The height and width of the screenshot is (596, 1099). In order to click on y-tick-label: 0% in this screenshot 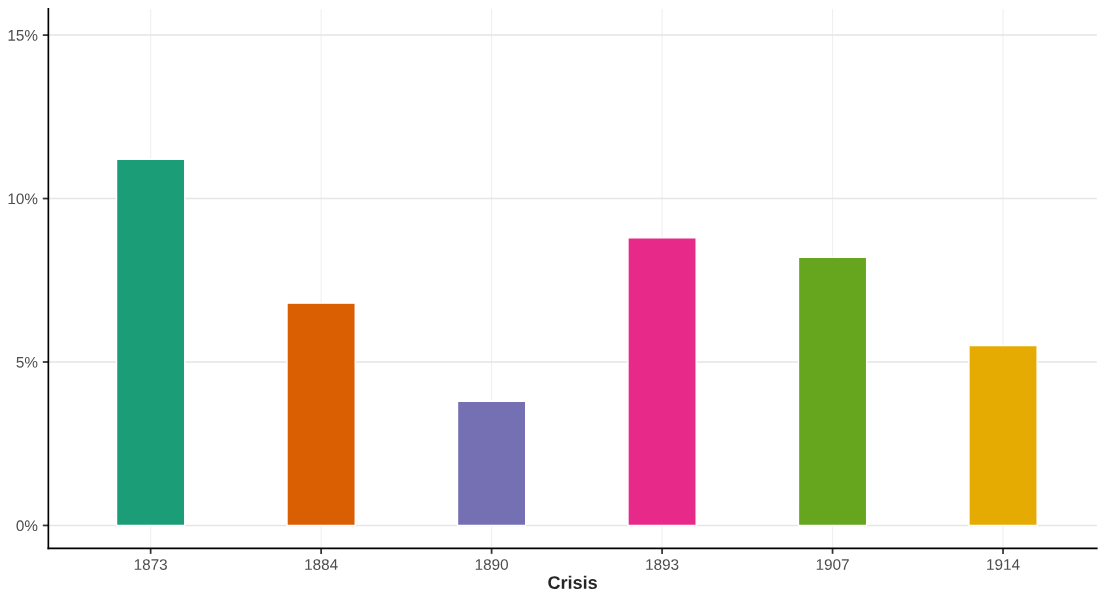, I will do `click(27, 526)`.